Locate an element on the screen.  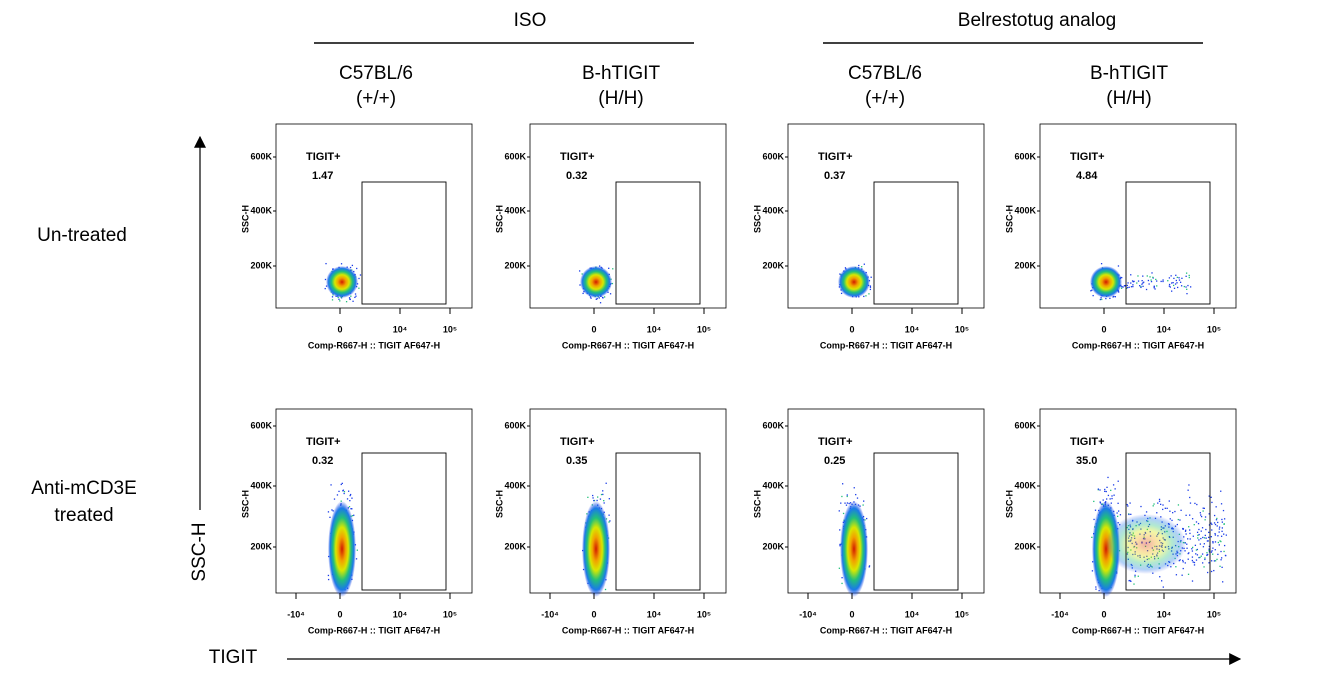
x-axis-label: Comp-R667-H :: TIGIT AF647-H is located at coordinates (374, 630).